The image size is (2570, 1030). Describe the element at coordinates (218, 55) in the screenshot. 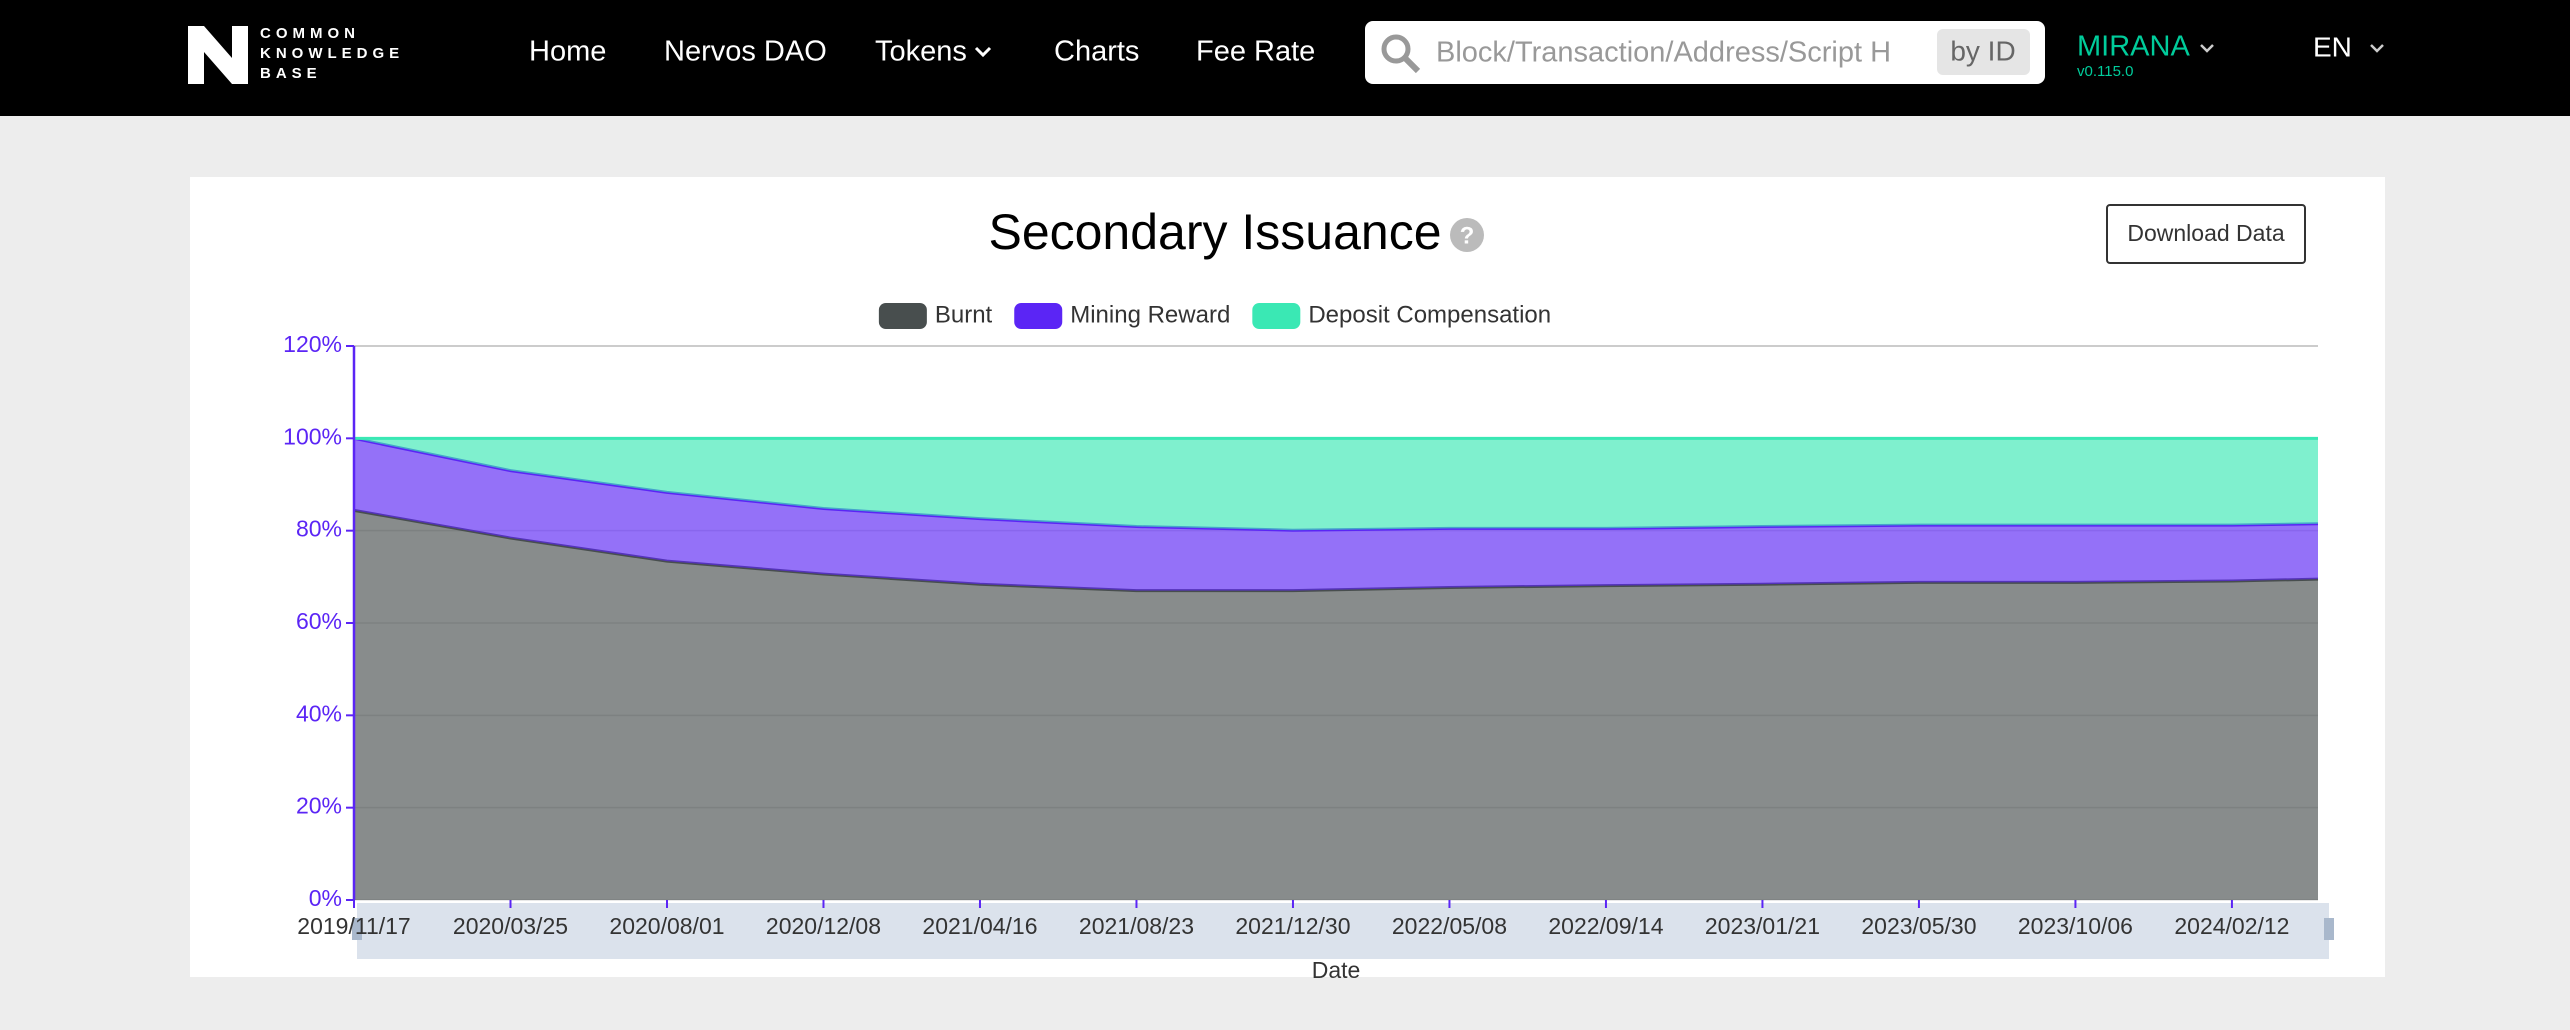

I see `logo-mark` at that location.